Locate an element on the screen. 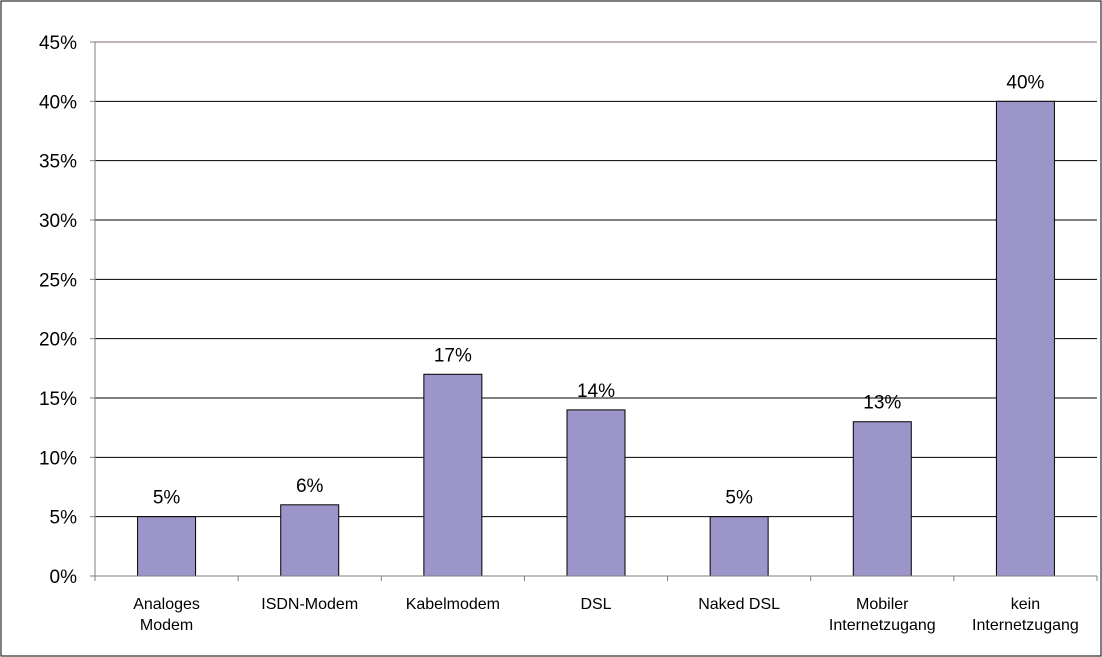 The height and width of the screenshot is (657, 1102). data-label: 6% is located at coordinates (310, 486).